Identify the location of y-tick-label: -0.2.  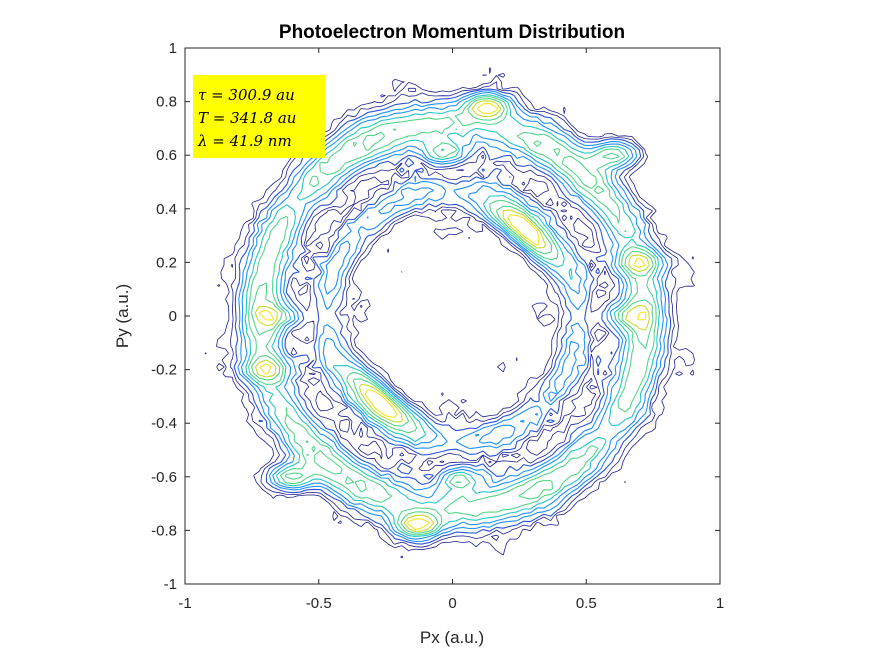
(164, 370).